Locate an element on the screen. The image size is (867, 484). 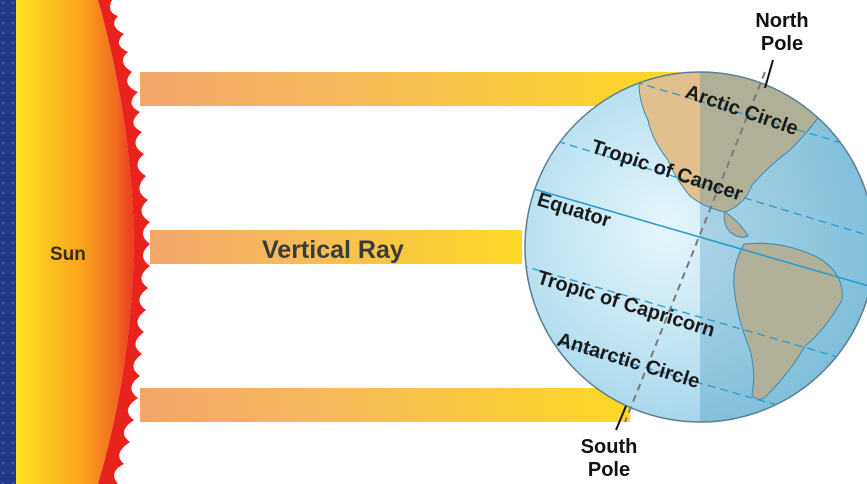
sun-flames is located at coordinates (124, 242).